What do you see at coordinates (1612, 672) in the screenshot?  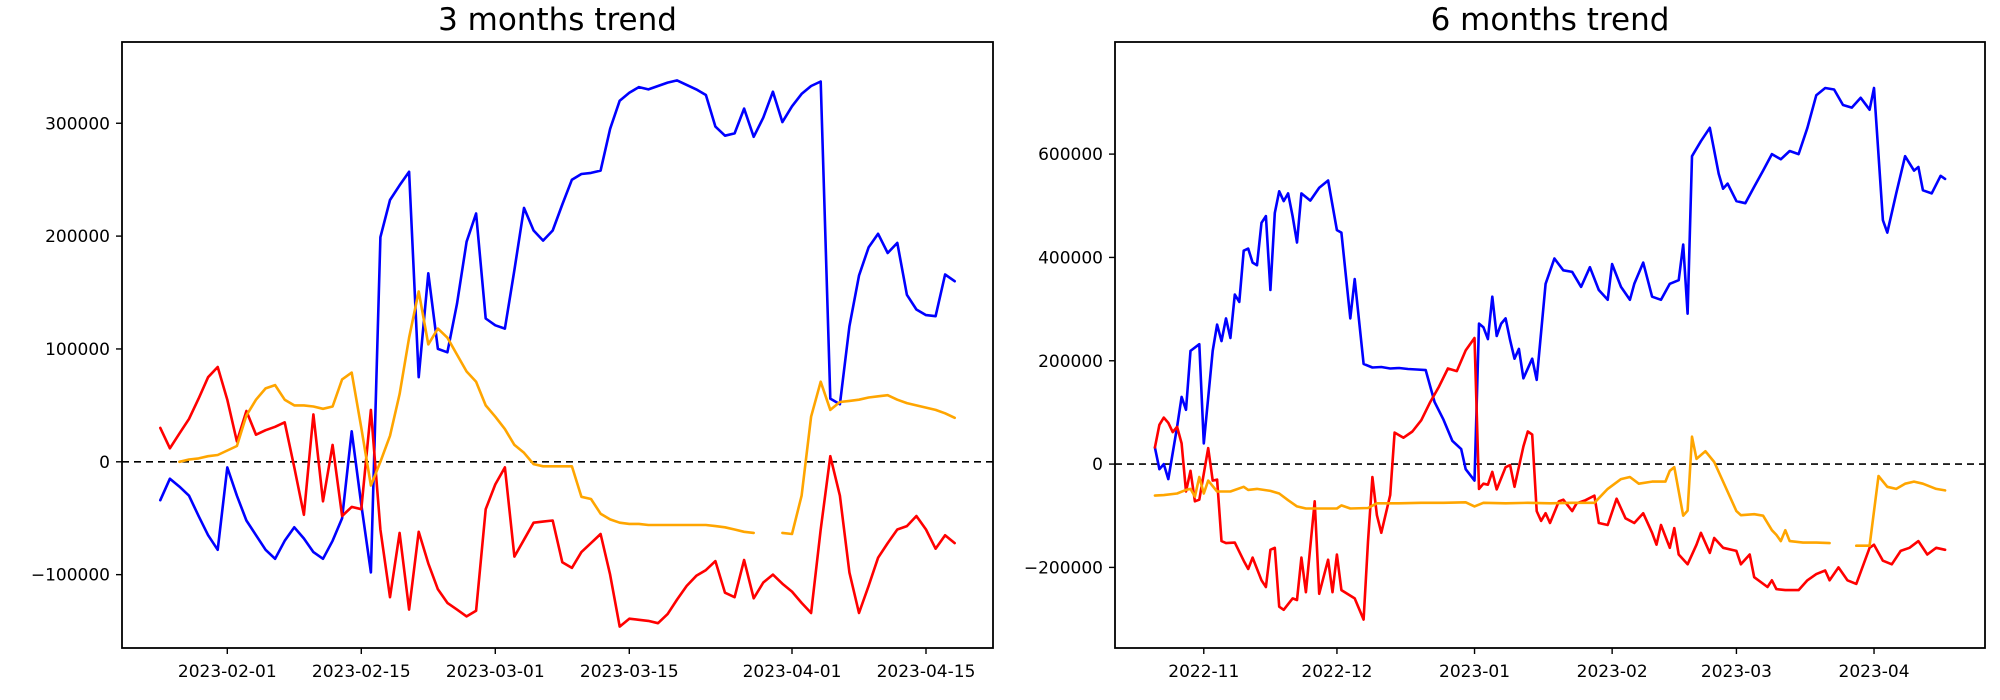 I see `x-tick-label: 2023-02` at bounding box center [1612, 672].